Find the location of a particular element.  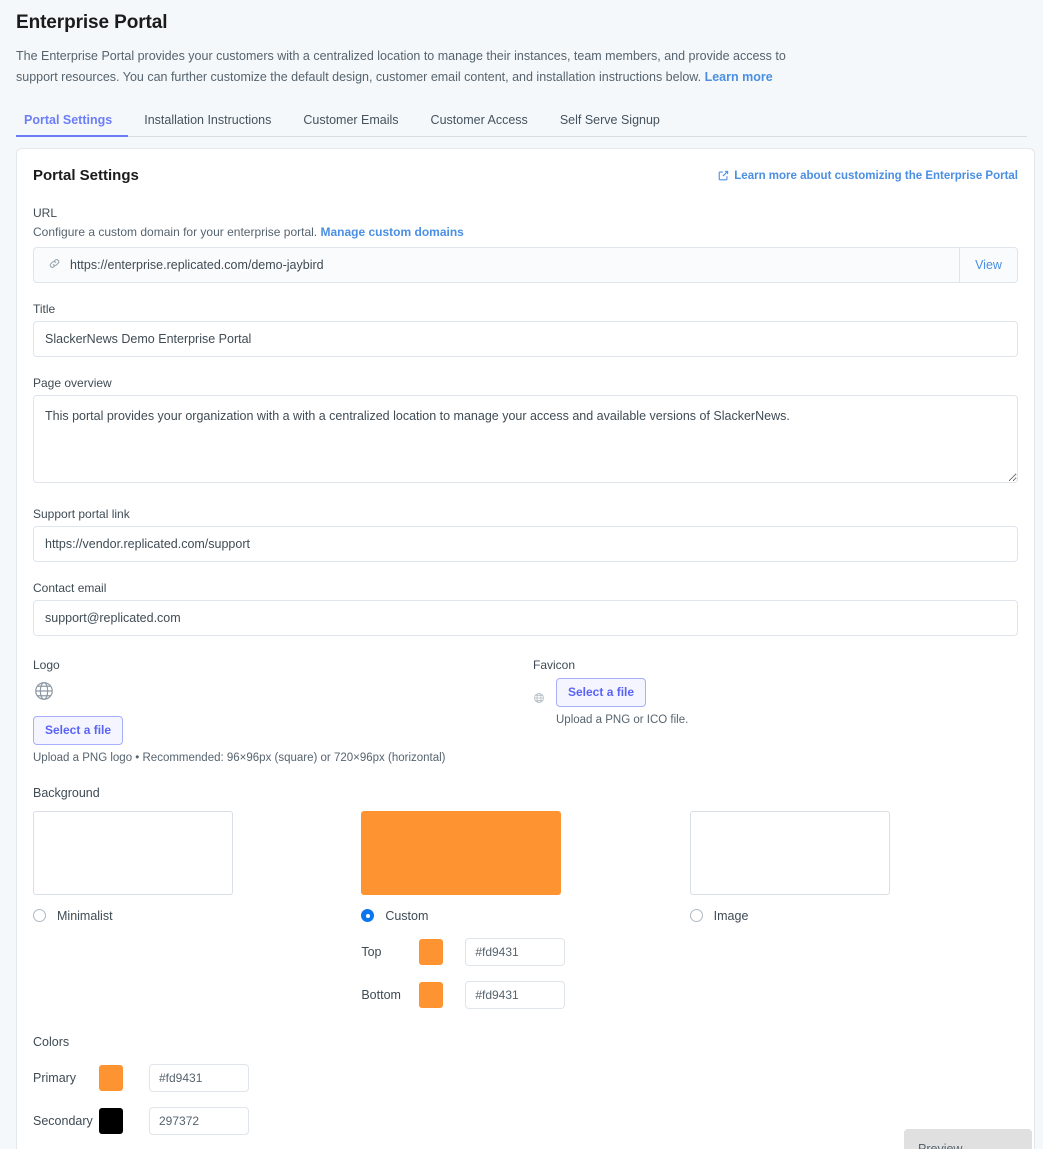

link-icon is located at coordinates (54, 265).